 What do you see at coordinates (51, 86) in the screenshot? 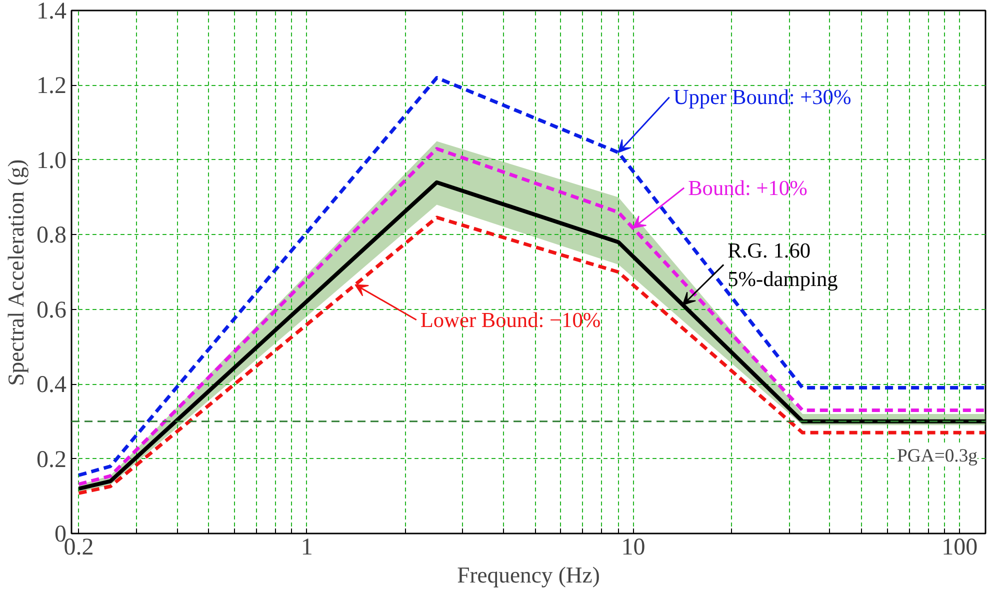
I see `y-tick-label: 1.2` at bounding box center [51, 86].